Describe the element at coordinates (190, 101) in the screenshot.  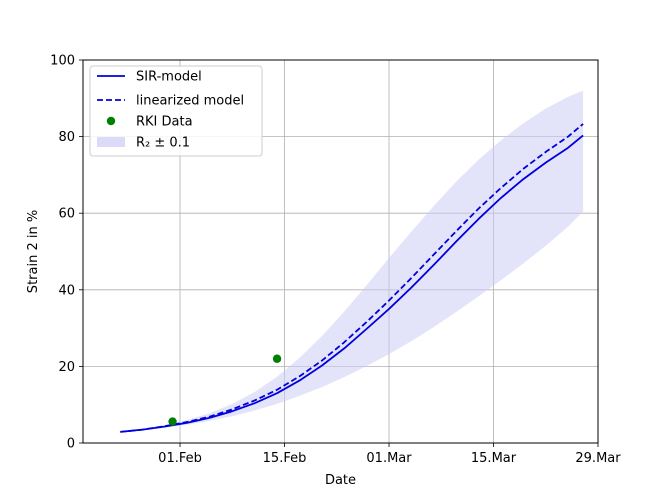
I see `legend-label: linearized model` at that location.